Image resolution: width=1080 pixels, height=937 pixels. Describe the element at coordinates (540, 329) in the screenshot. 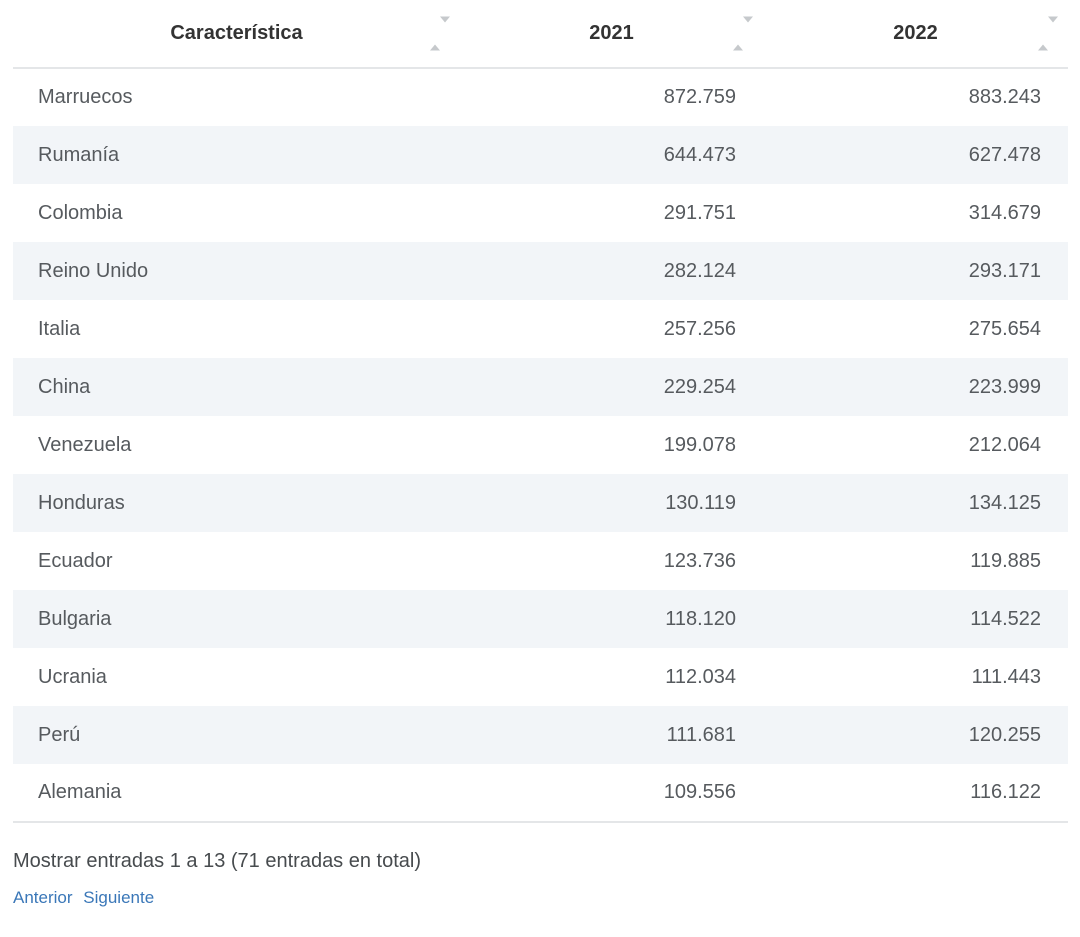

I see `table-row: Italia 257.256 275.654` at that location.